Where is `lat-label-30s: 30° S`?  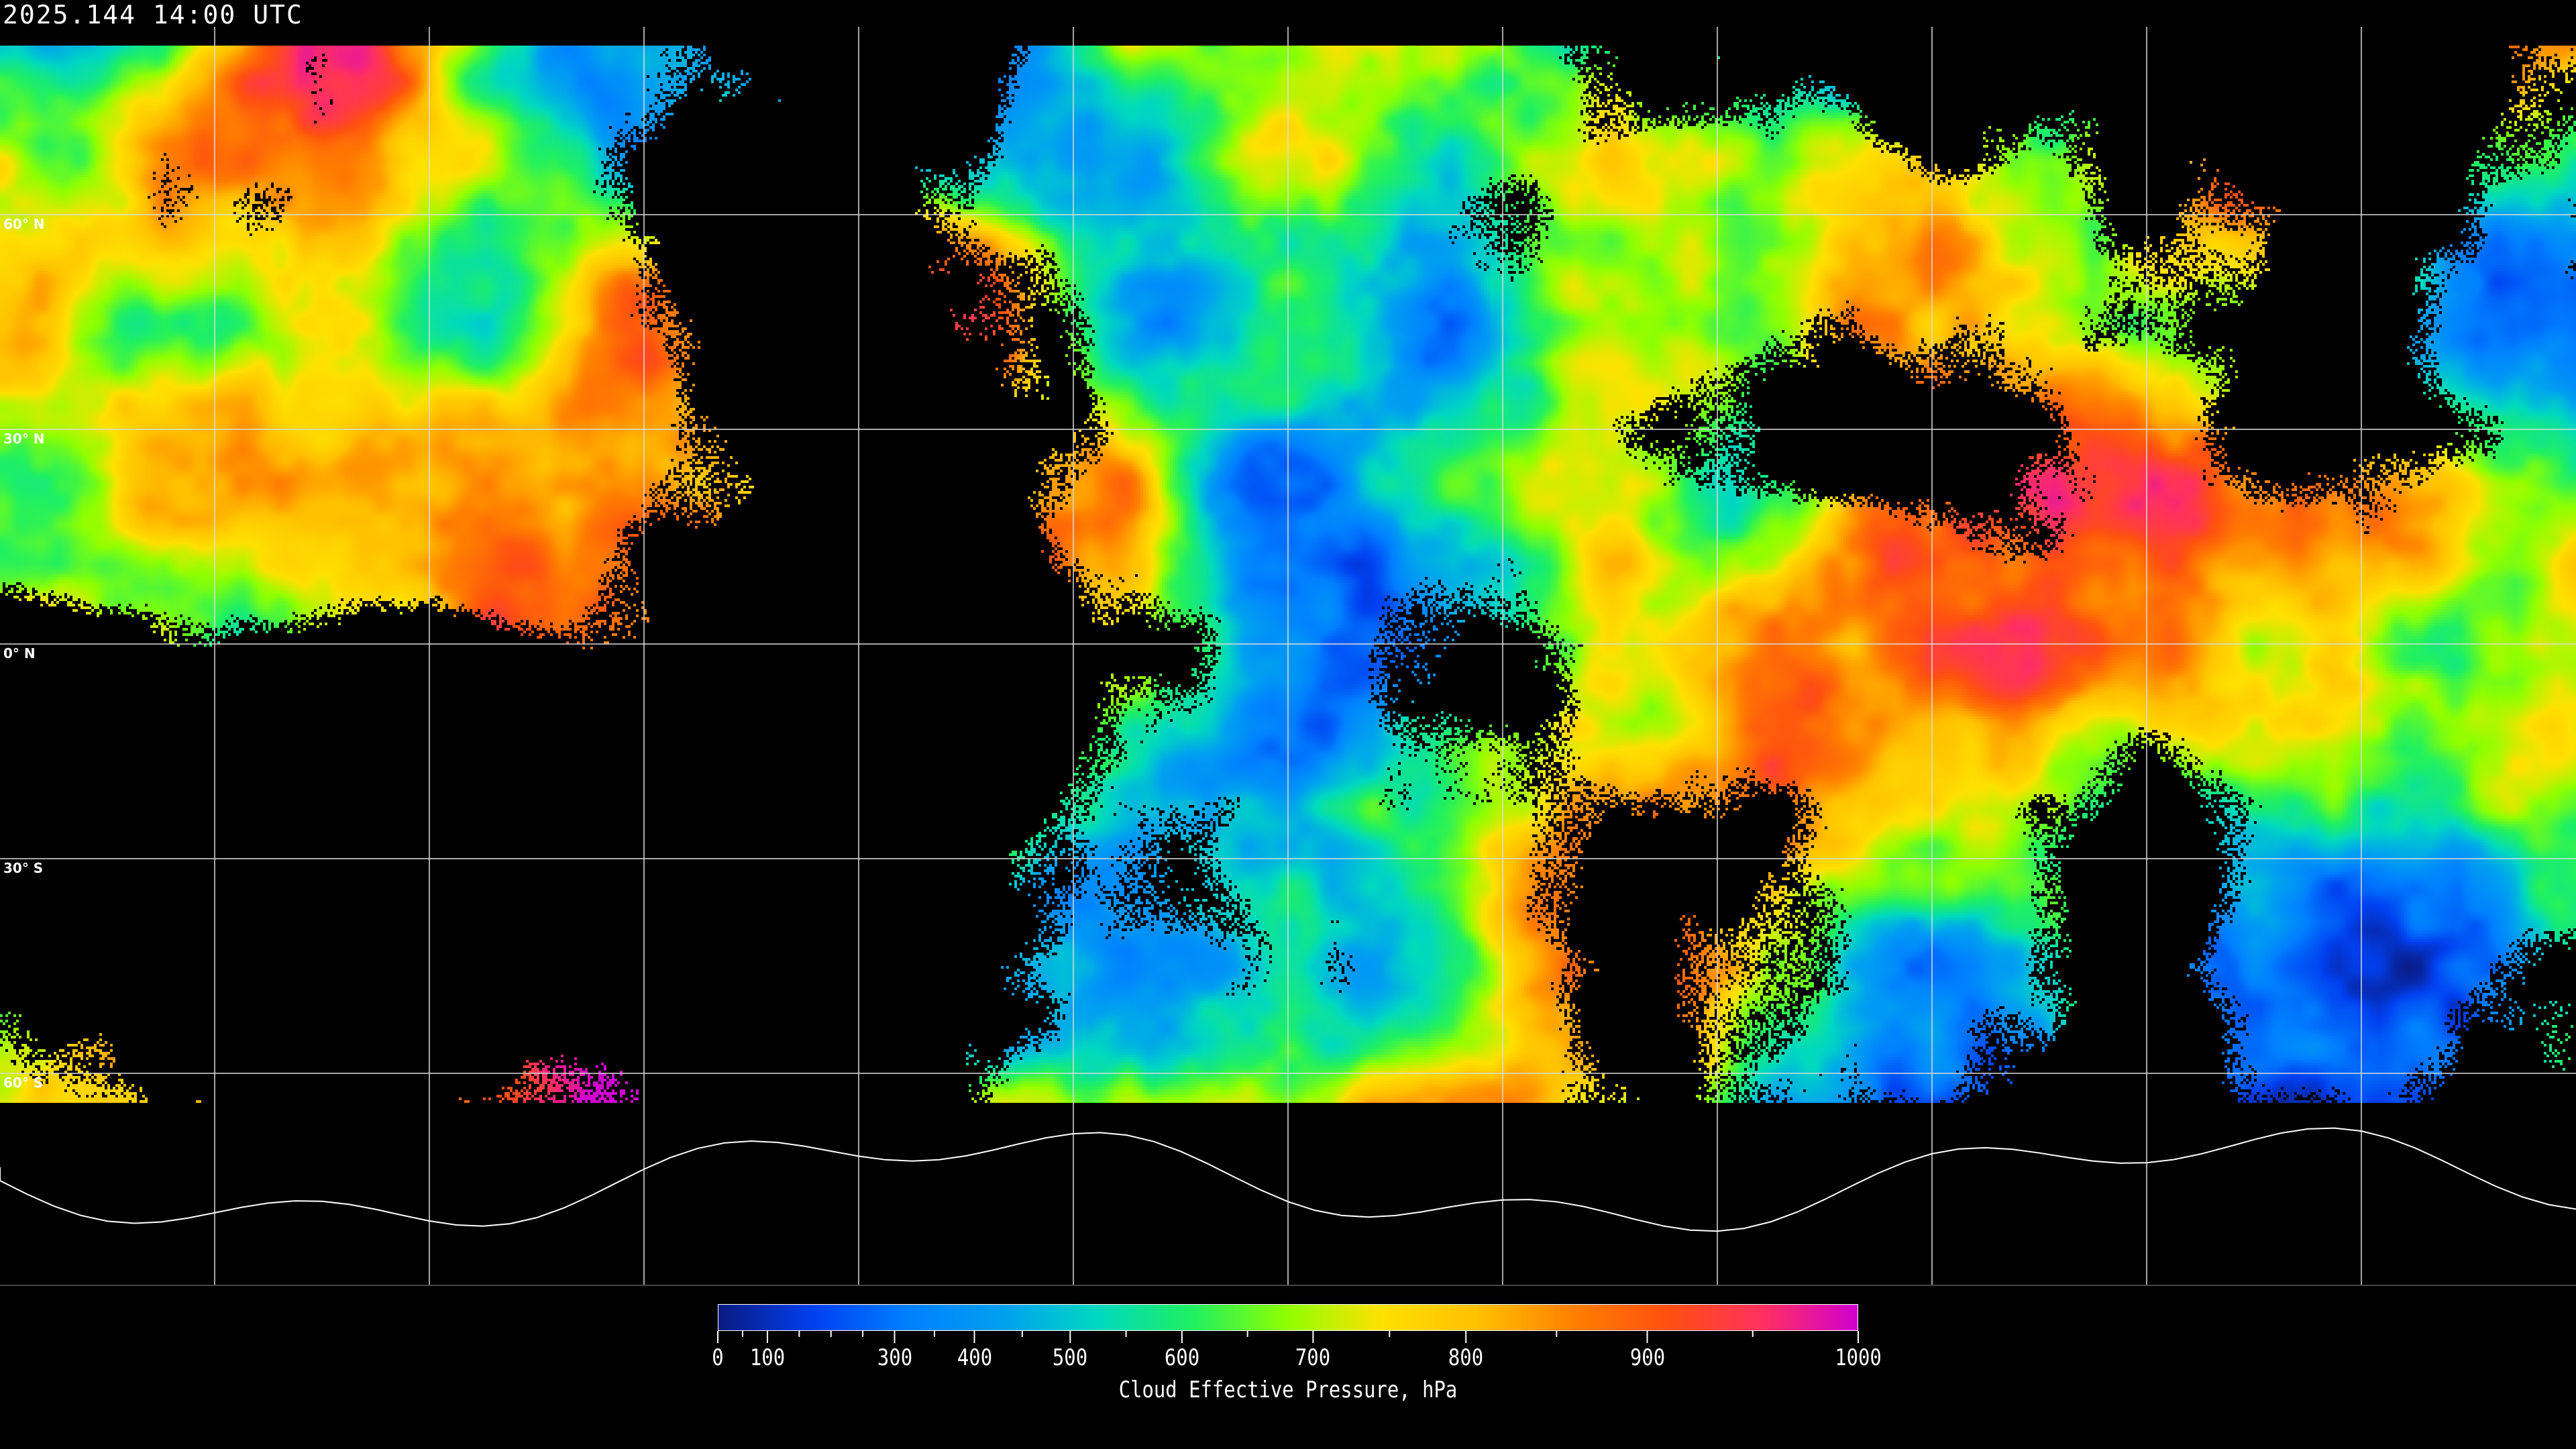 lat-label-30s: 30° S is located at coordinates (23, 868).